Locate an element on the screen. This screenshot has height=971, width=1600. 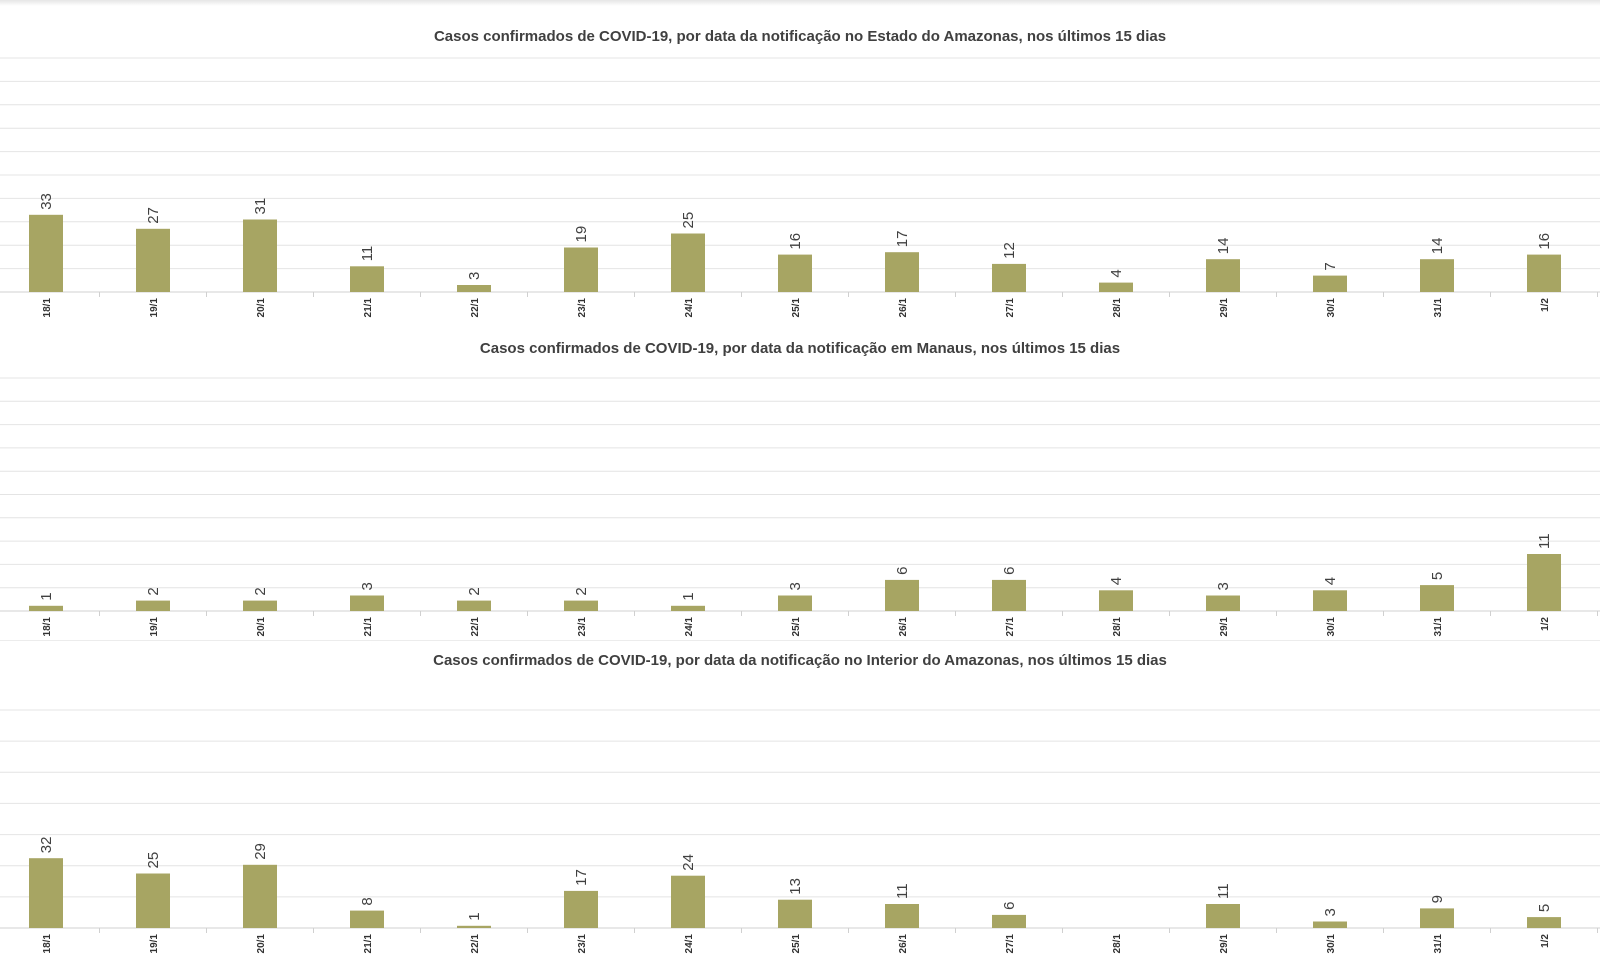
window-top-edge is located at coordinates (800, 3).